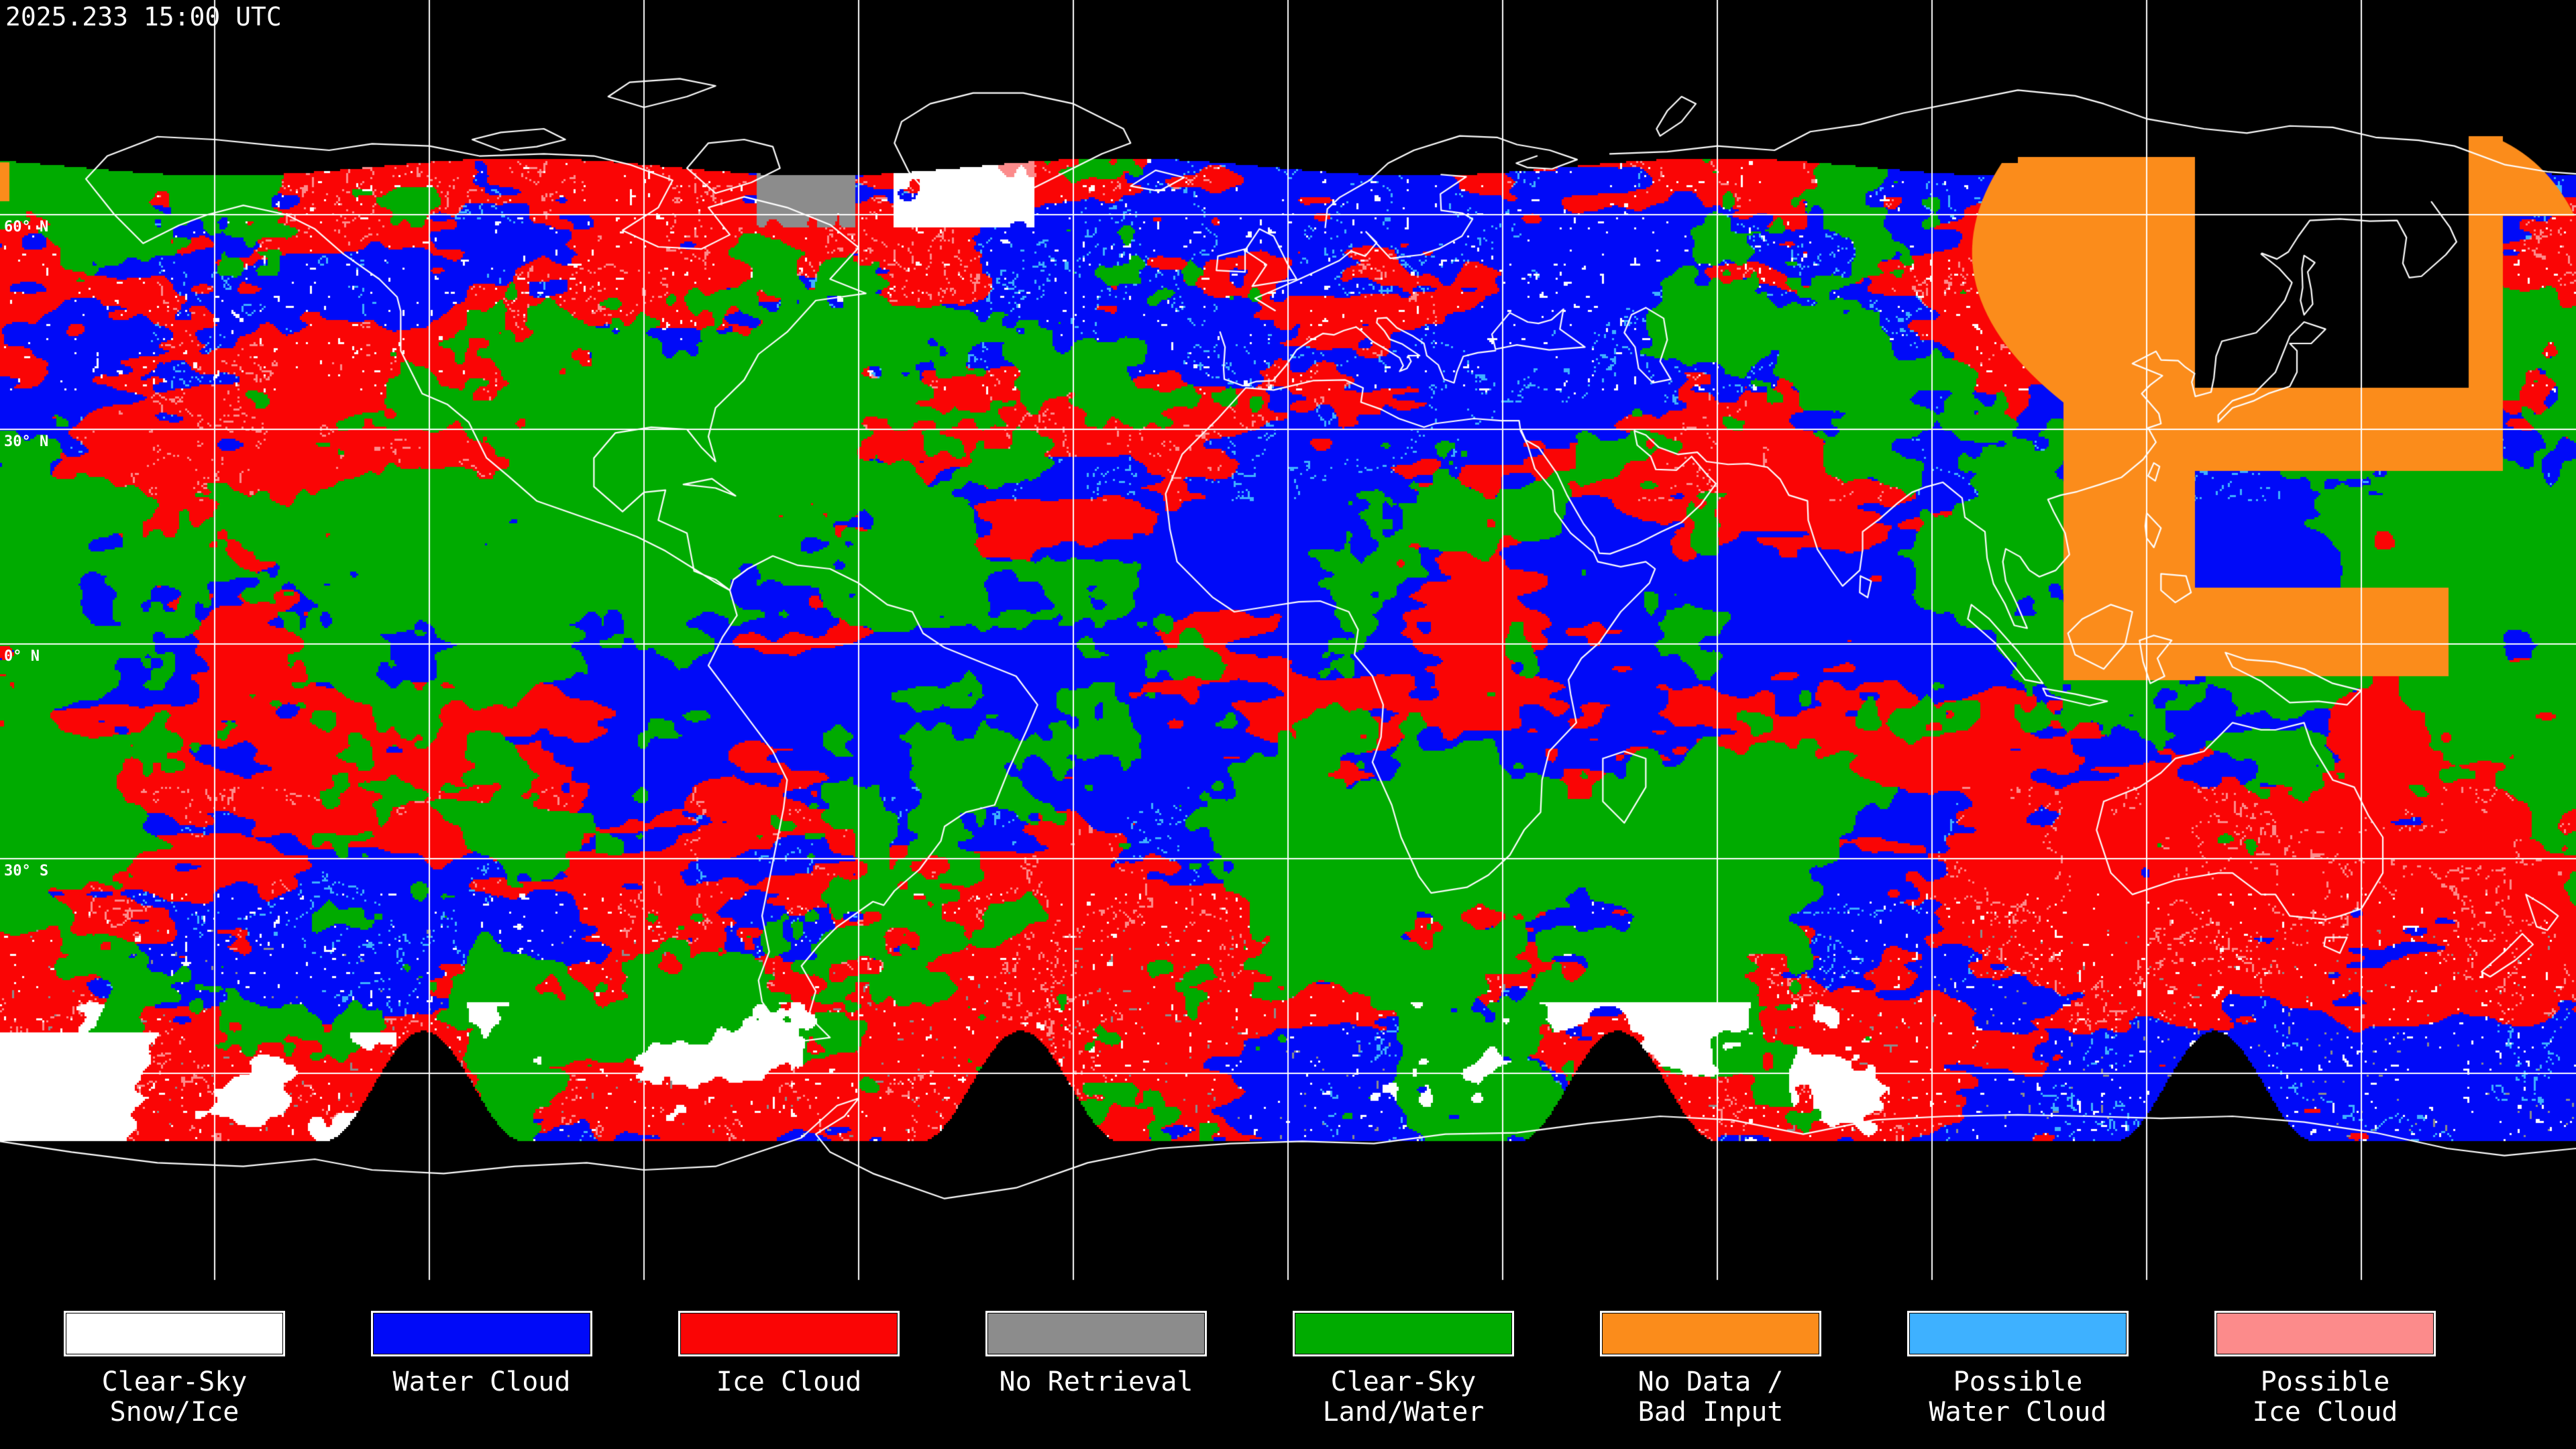  Describe the element at coordinates (2325, 1397) in the screenshot. I see `legend-label-possible-ice-cloud: Possible Ice Cloud` at that location.